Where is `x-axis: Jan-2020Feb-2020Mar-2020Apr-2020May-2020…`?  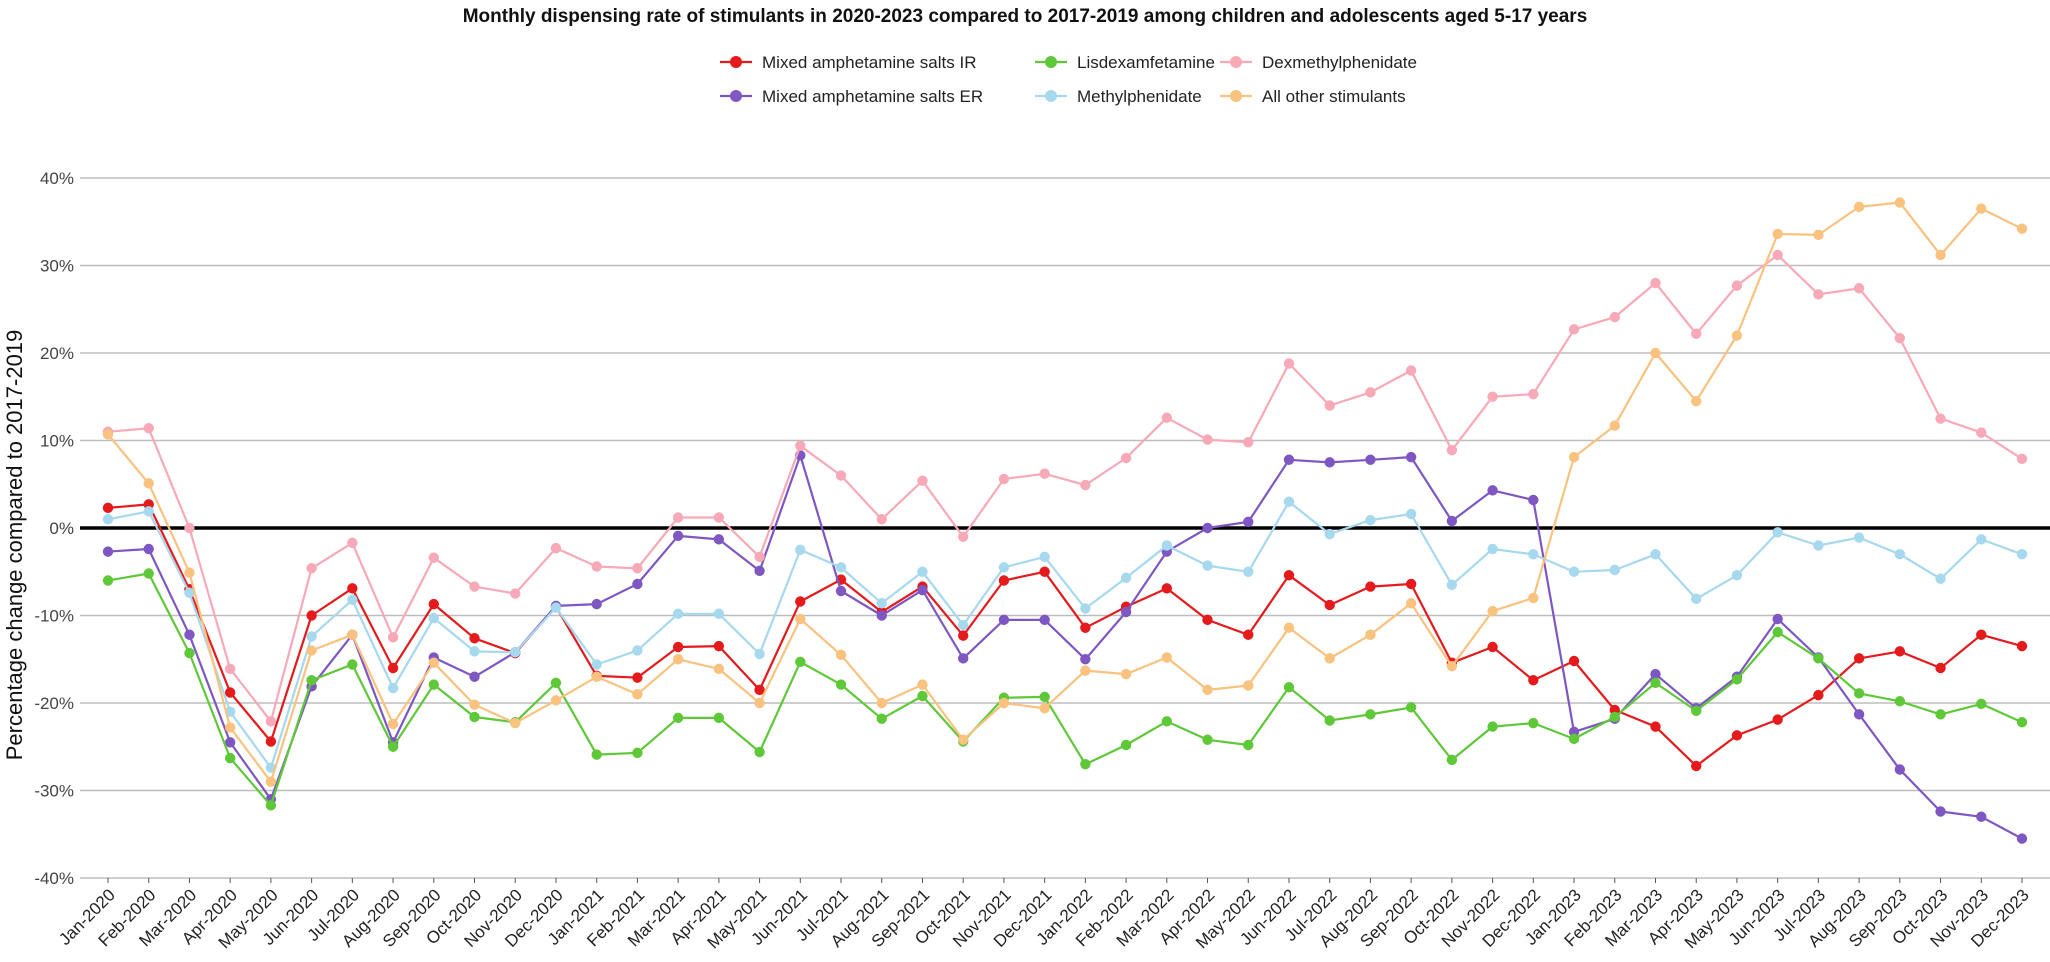 x-axis: Jan-2020Feb-2020Mar-2020Apr-2020May-2020… is located at coordinates (1044, 915).